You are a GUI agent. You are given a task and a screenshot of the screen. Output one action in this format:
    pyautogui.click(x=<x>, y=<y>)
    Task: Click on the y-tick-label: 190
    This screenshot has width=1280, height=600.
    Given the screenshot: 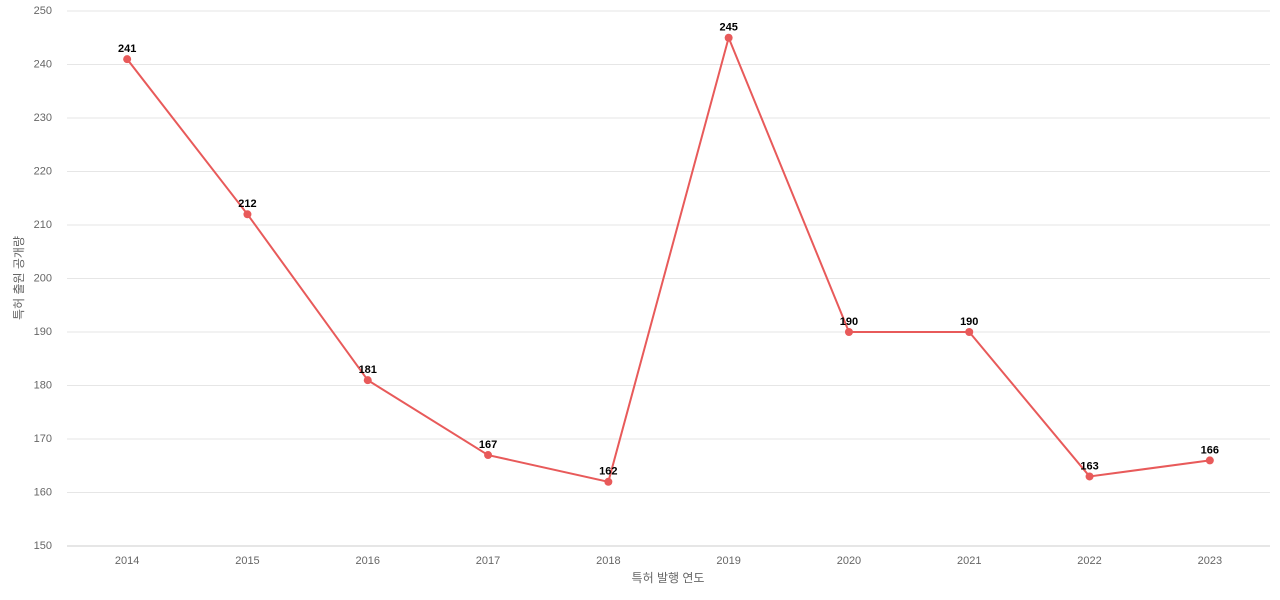 What is the action you would take?
    pyautogui.click(x=43, y=332)
    